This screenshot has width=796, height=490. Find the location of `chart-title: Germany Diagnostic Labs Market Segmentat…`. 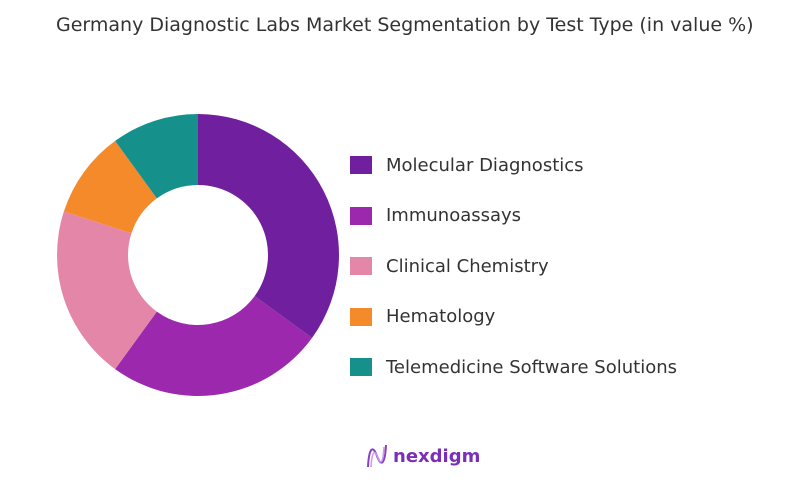

chart-title: Germany Diagnostic Labs Market Segmentat… is located at coordinates (405, 25).